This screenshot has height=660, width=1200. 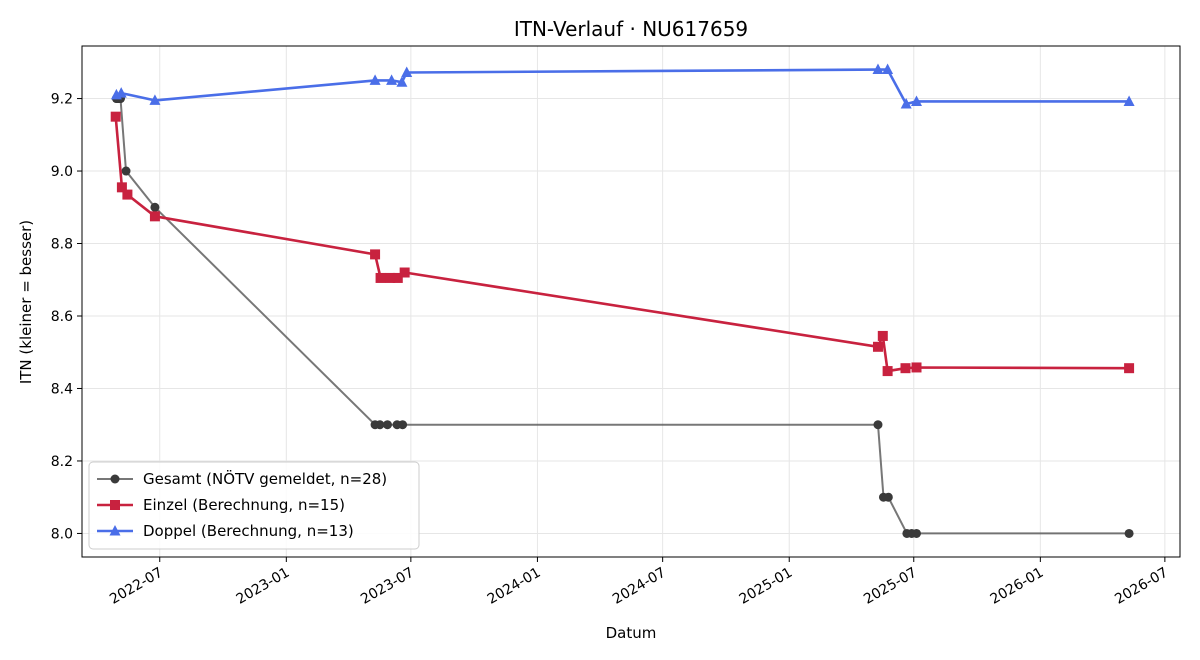 I want to click on y-tick-label: 8.4, so click(x=62, y=389).